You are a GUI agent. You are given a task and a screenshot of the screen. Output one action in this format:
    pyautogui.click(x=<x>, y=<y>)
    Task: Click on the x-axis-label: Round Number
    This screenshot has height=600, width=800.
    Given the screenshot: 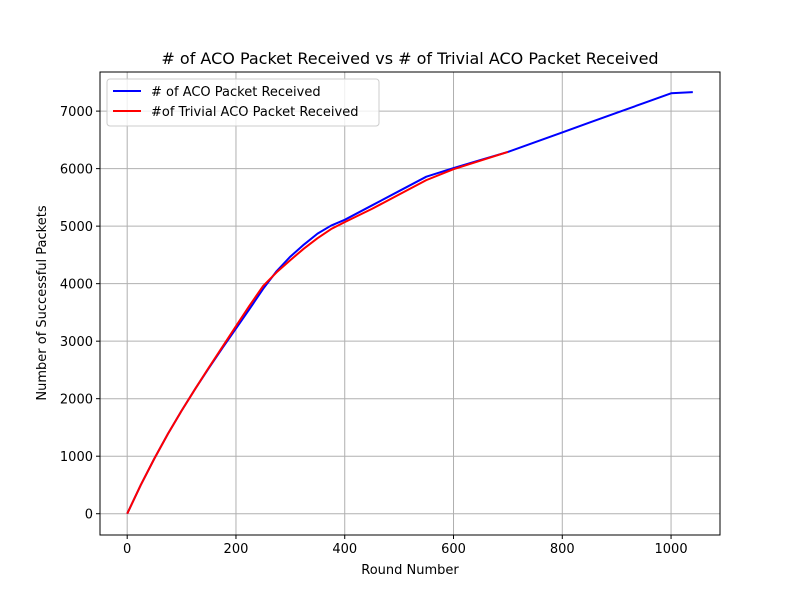 What is the action you would take?
    pyautogui.click(x=410, y=570)
    